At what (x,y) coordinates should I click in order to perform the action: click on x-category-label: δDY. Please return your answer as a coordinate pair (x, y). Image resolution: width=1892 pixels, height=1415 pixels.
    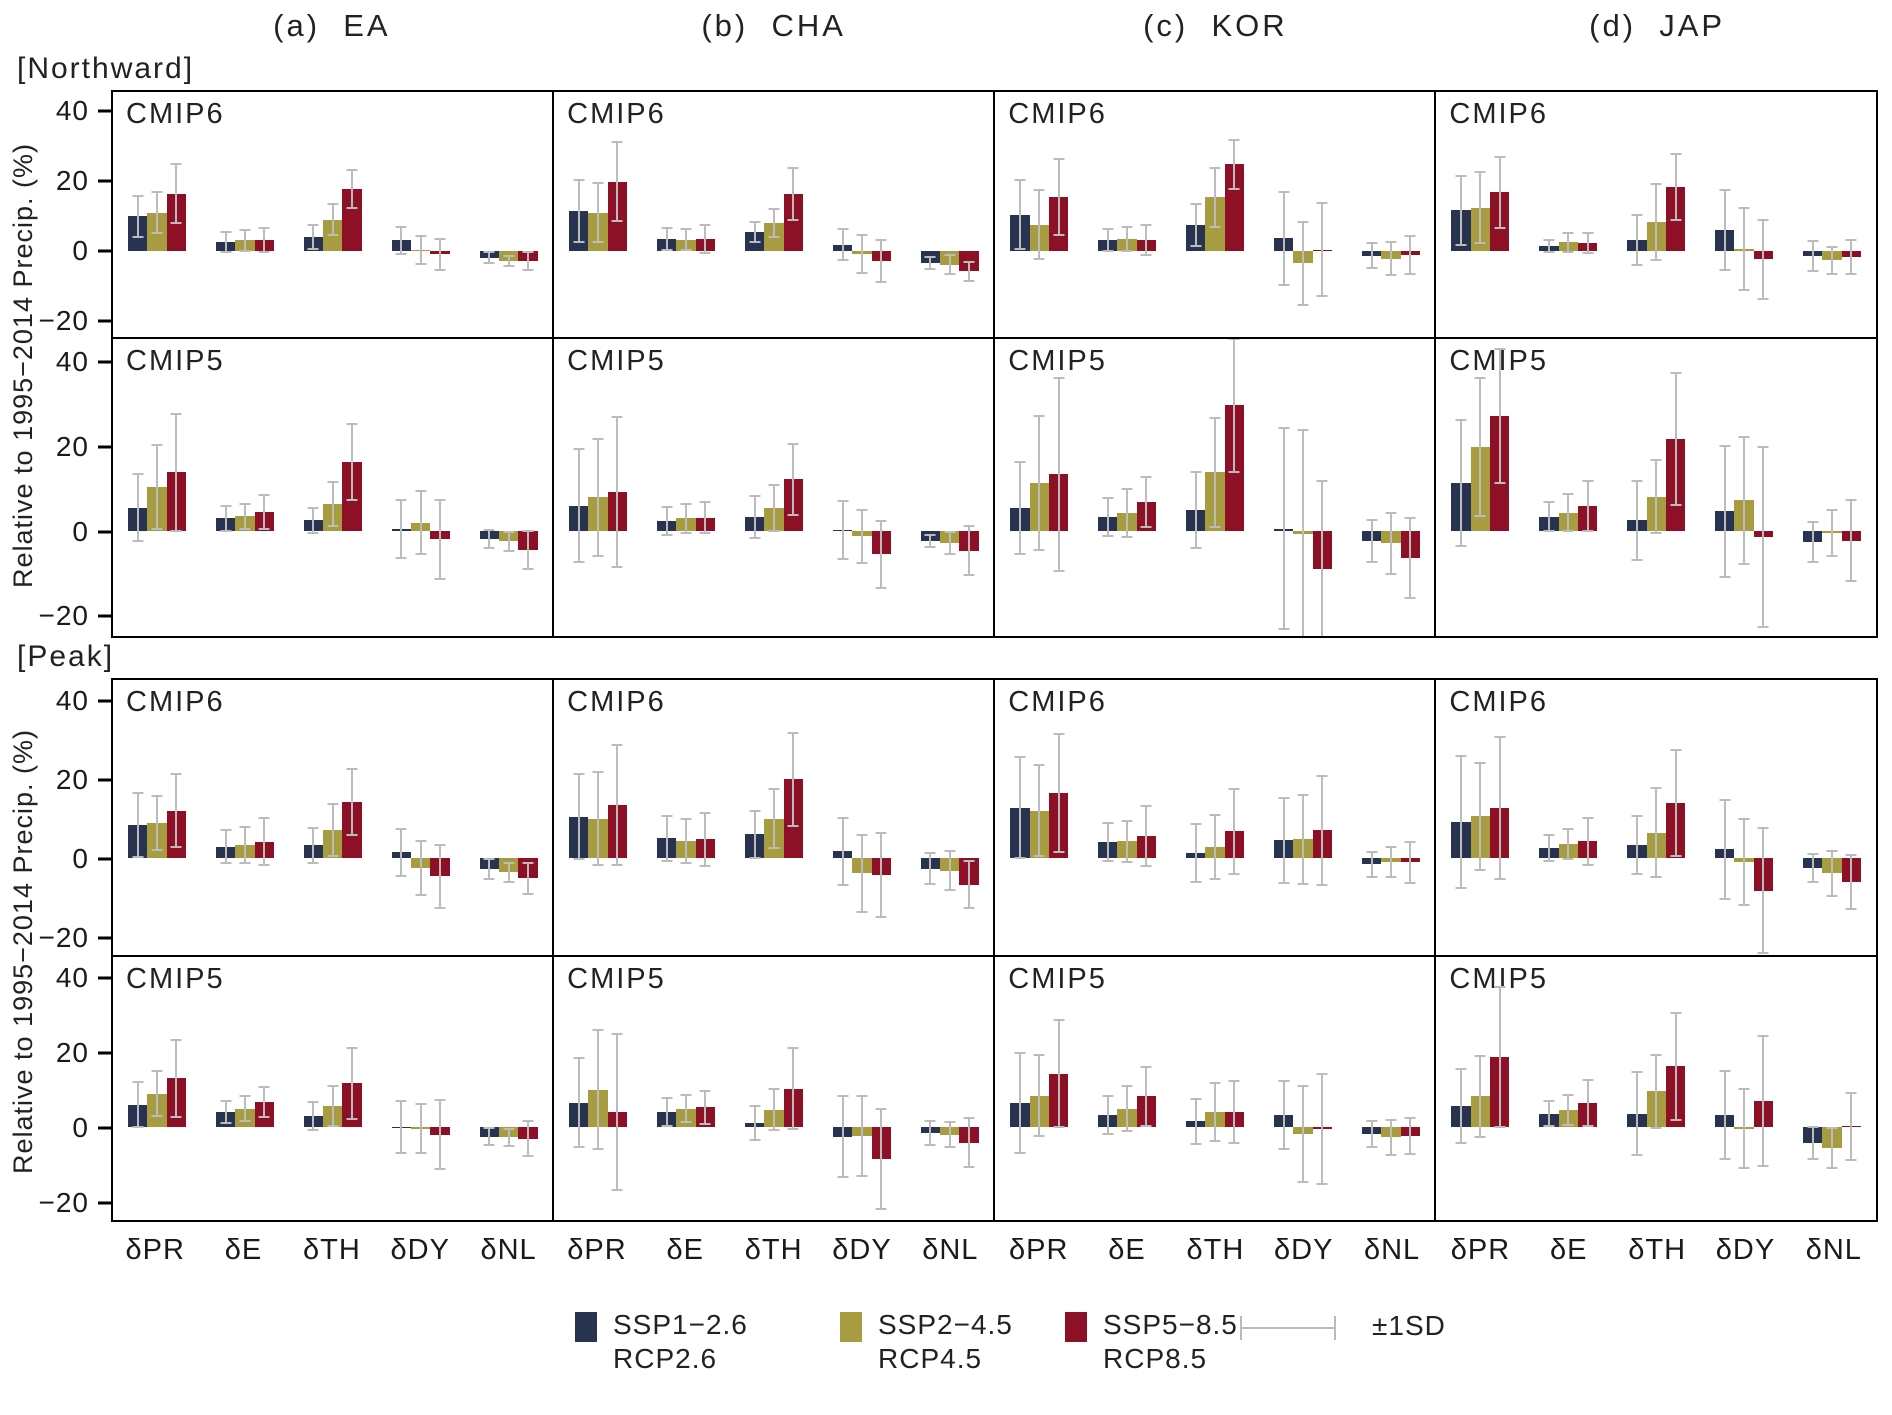
    Looking at the image, I should click on (1304, 1250).